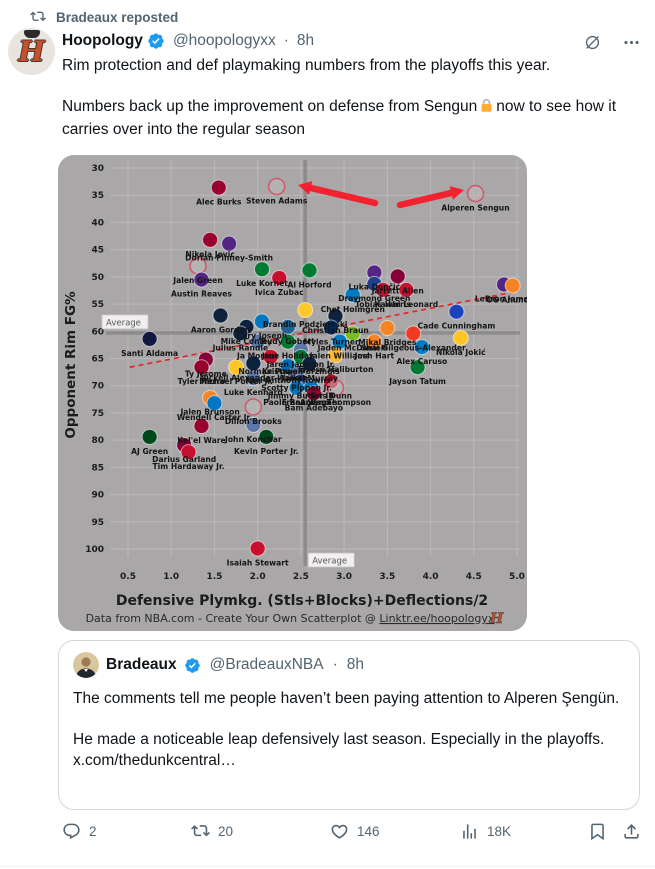 The width and height of the screenshot is (655, 869). What do you see at coordinates (71, 365) in the screenshot?
I see `svg-text: Opponent Rim FG%` at bounding box center [71, 365].